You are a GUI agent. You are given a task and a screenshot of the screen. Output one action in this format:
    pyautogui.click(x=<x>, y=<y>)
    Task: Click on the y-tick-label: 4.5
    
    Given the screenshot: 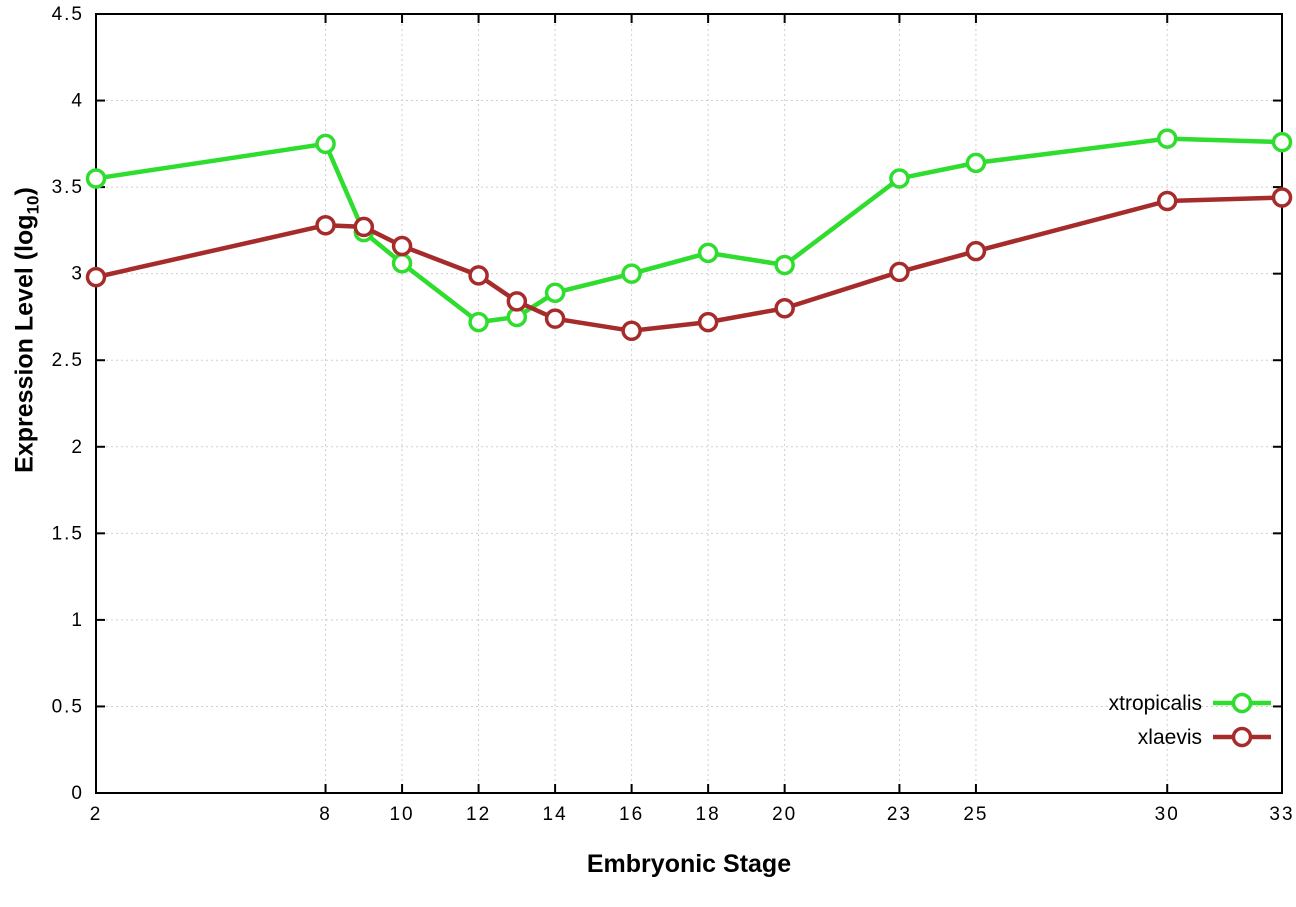 What is the action you would take?
    pyautogui.click(x=68, y=14)
    